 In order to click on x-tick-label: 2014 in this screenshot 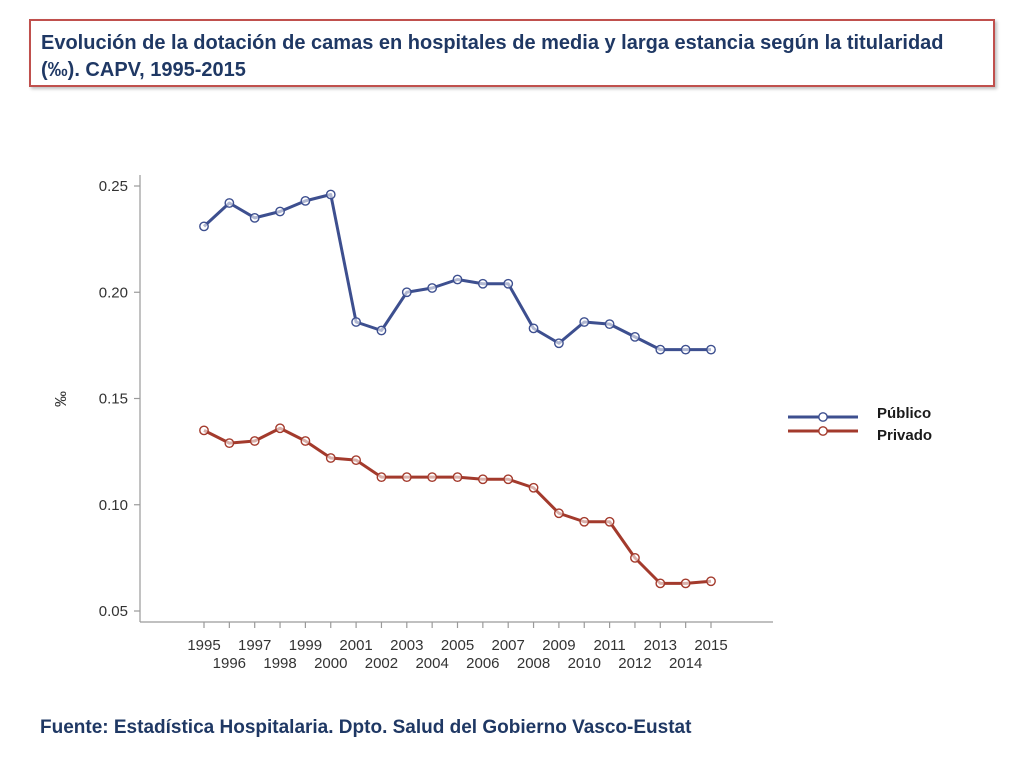, I will do `click(685, 663)`.